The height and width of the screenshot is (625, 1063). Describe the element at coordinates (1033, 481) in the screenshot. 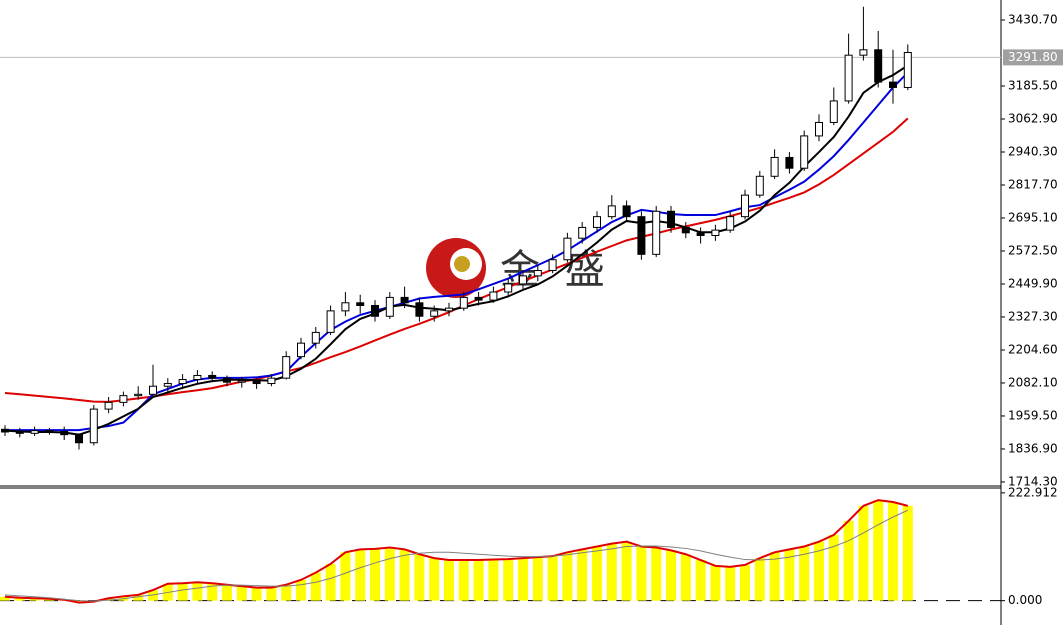

I see `y-tick-label: 1714.30` at that location.